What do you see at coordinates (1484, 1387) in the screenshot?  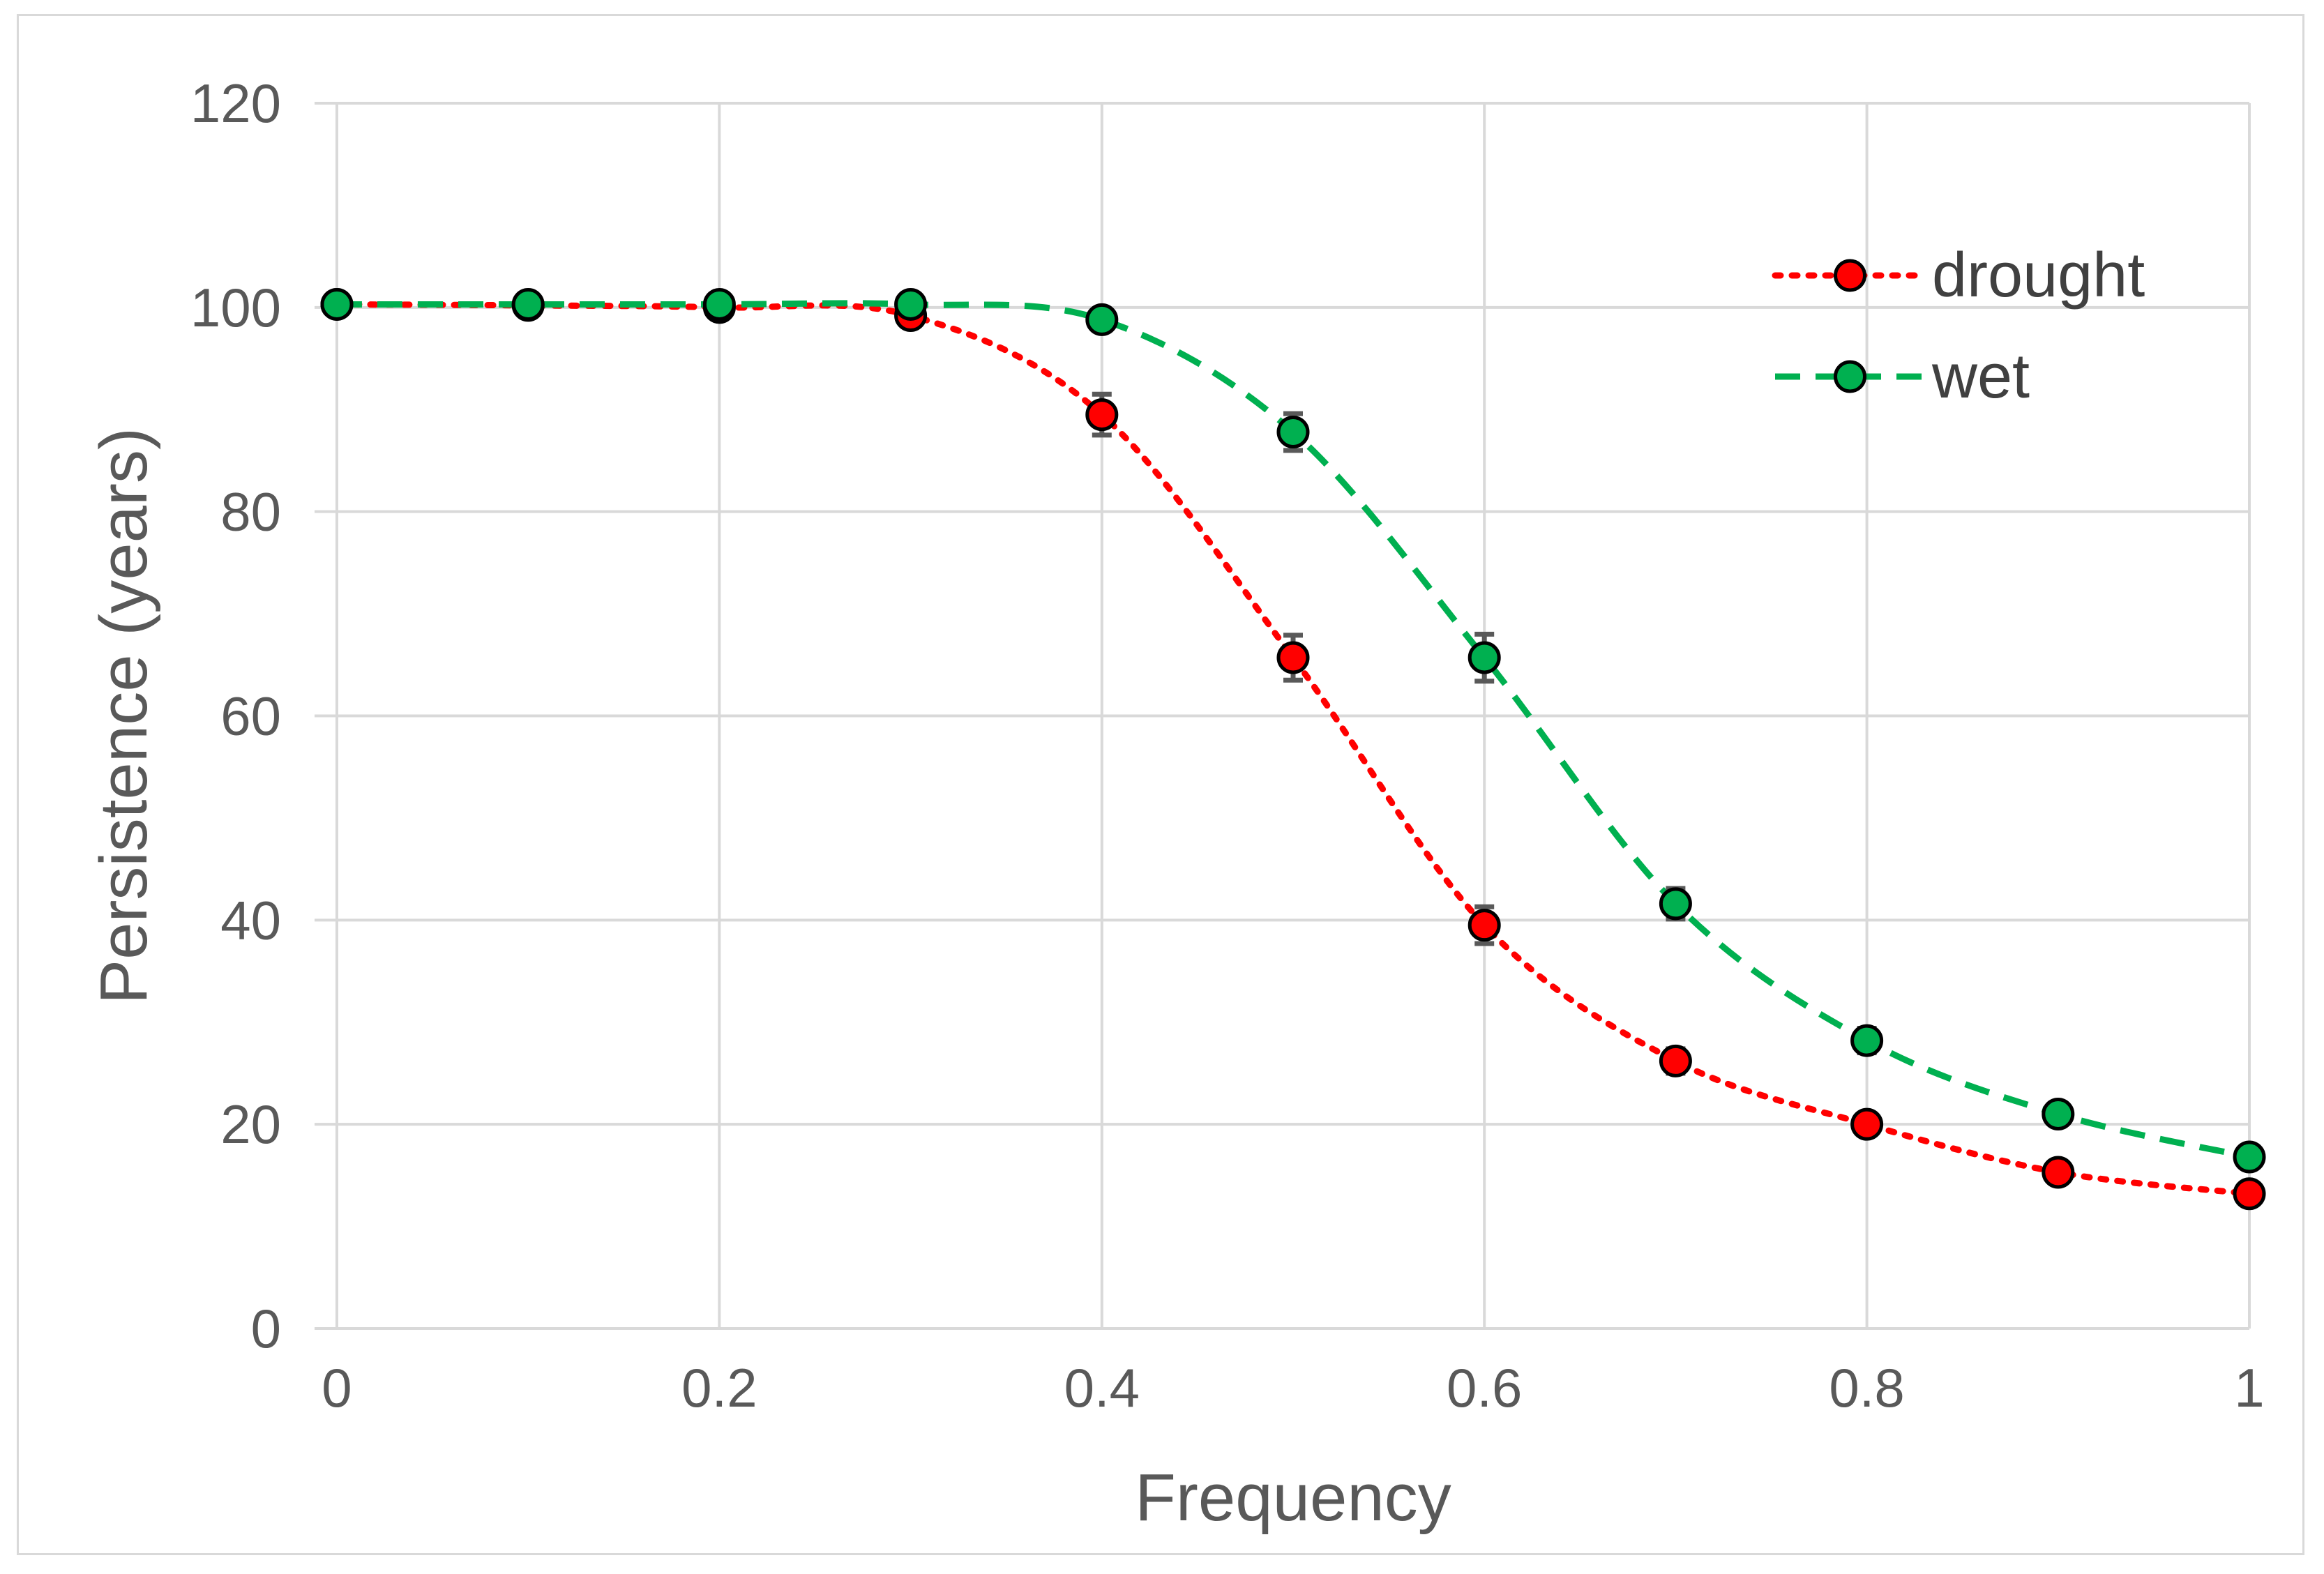 I see `x-tick-label: 0.6` at bounding box center [1484, 1387].